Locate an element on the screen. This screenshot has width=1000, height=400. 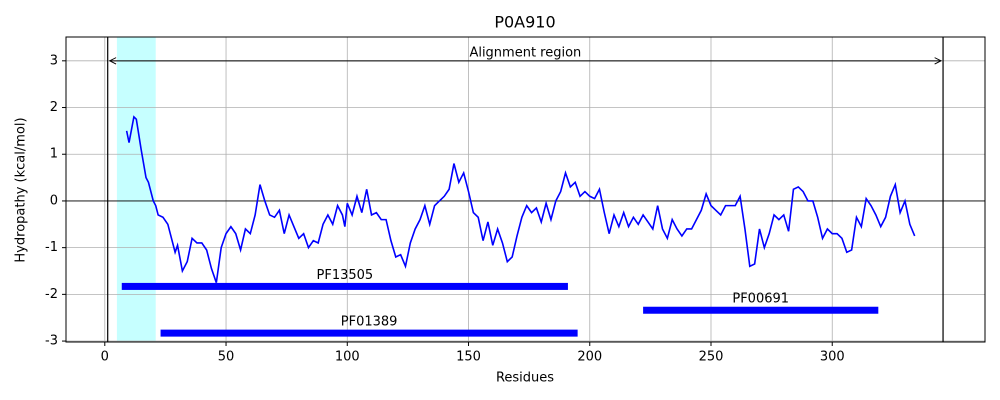
x-tick-label: 150 is located at coordinates (468, 357).